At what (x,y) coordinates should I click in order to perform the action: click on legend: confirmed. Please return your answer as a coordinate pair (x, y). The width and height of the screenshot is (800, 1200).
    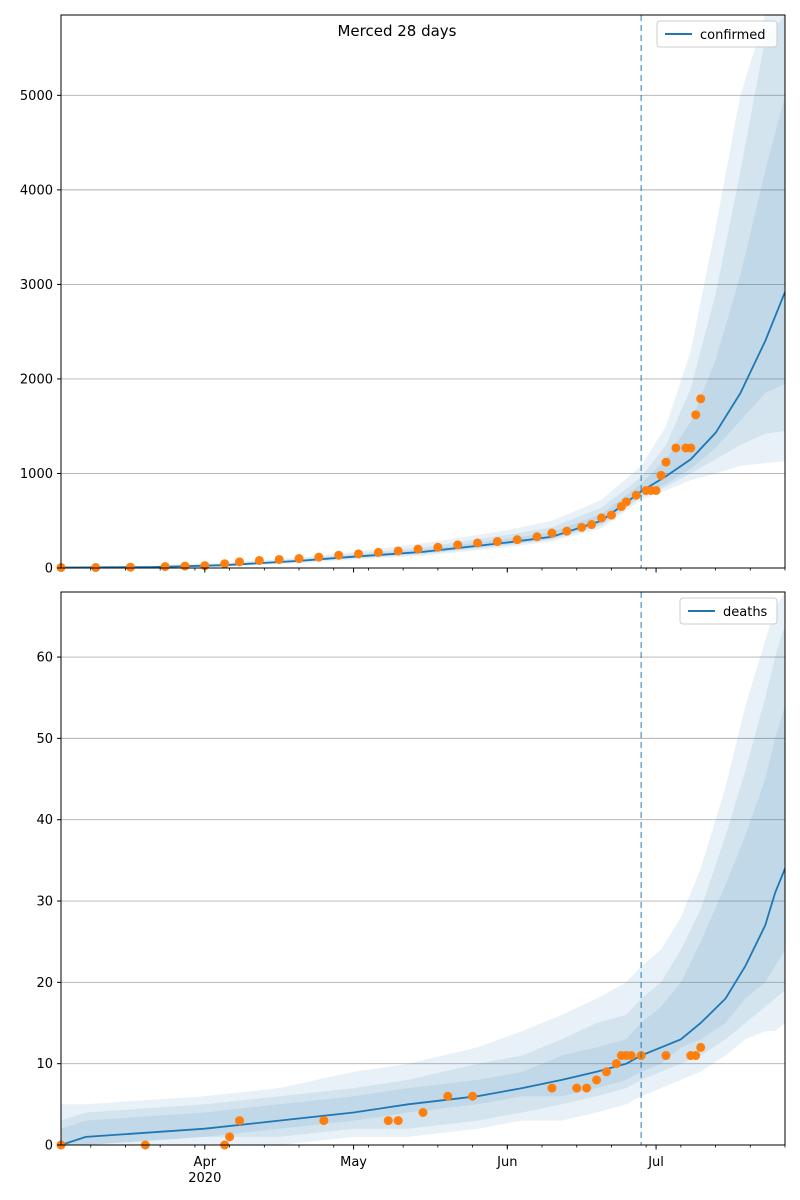
    Looking at the image, I should click on (717, 34).